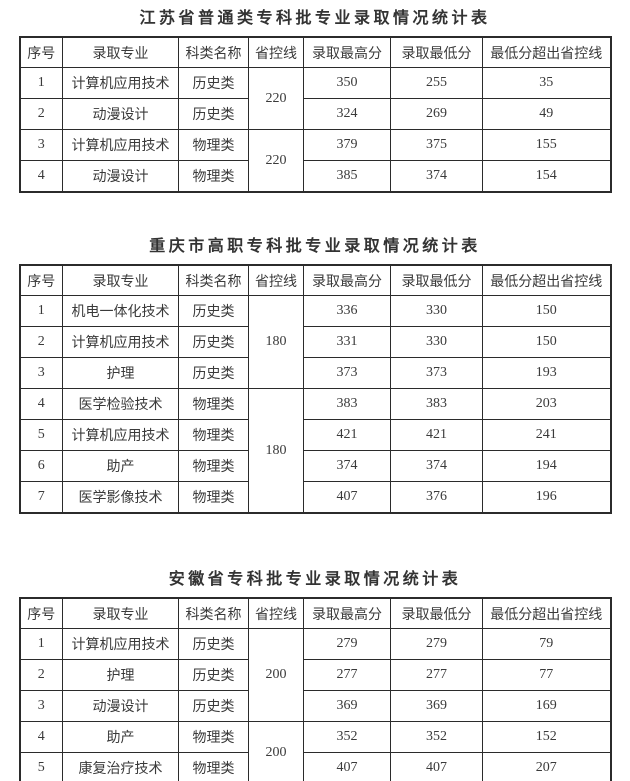 Image resolution: width=630 pixels, height=781 pixels. I want to click on cell-max-score: 385, so click(347, 176).